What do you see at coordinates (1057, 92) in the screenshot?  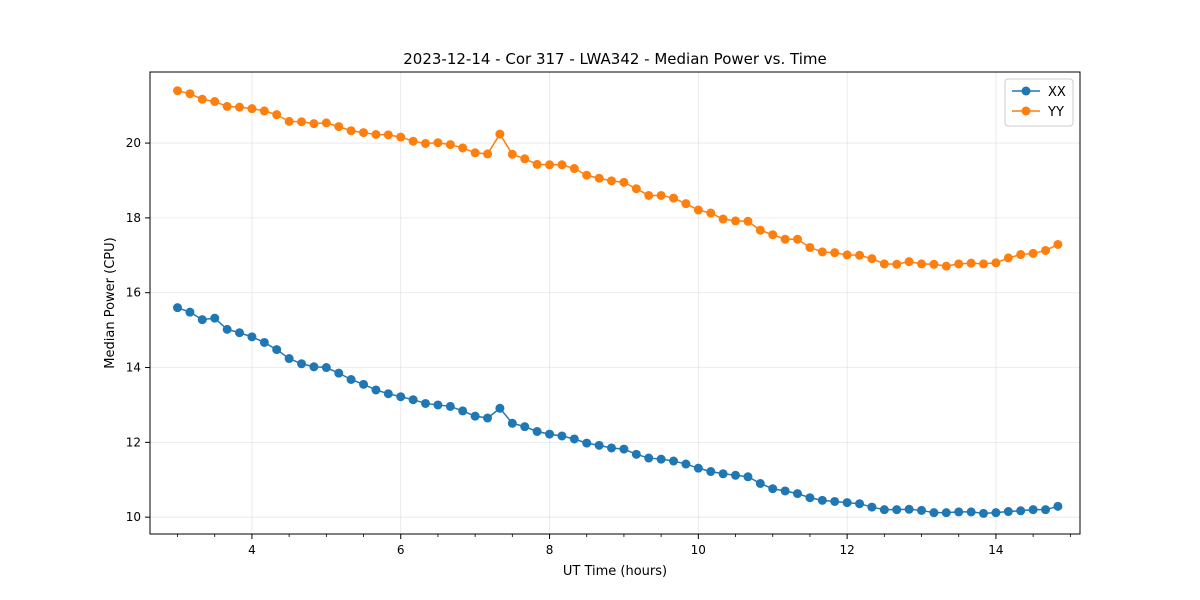 I see `legend-label: XX` at bounding box center [1057, 92].